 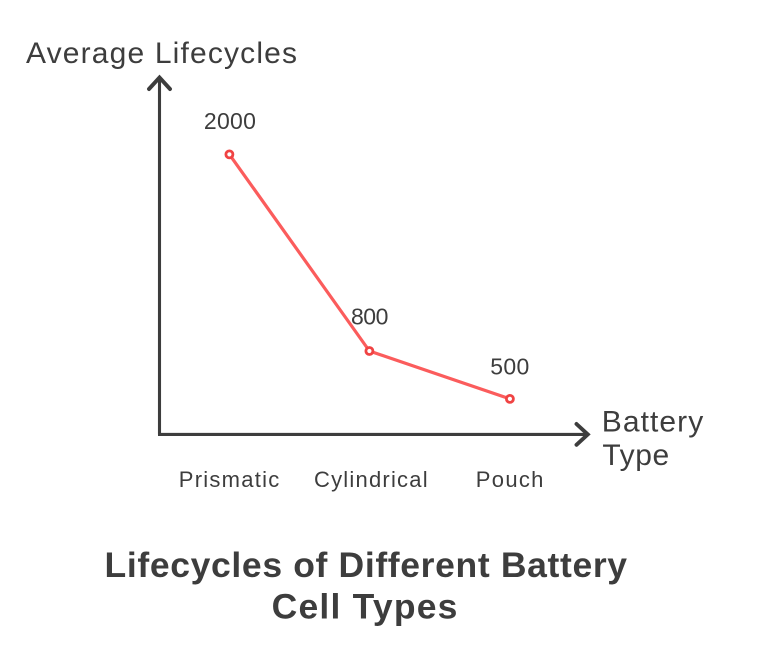 I want to click on svg-text: Cell Types, so click(x=365, y=606).